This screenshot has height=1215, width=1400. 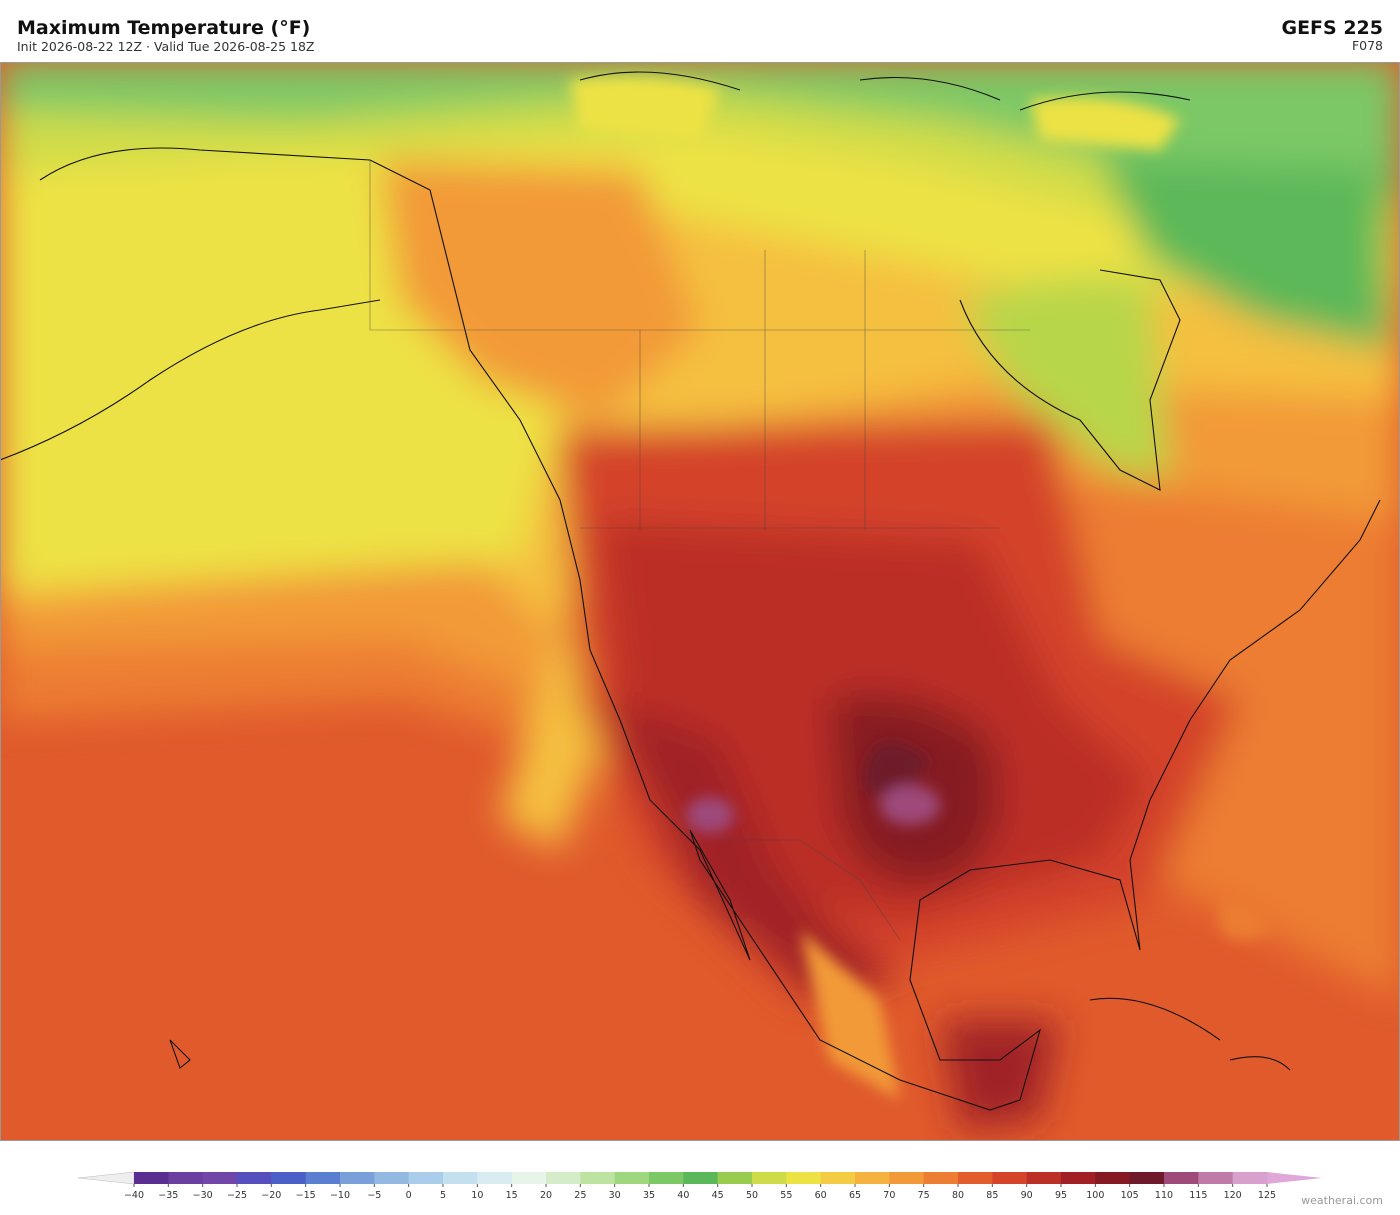 I want to click on colorbar-label: 10, so click(x=477, y=1195).